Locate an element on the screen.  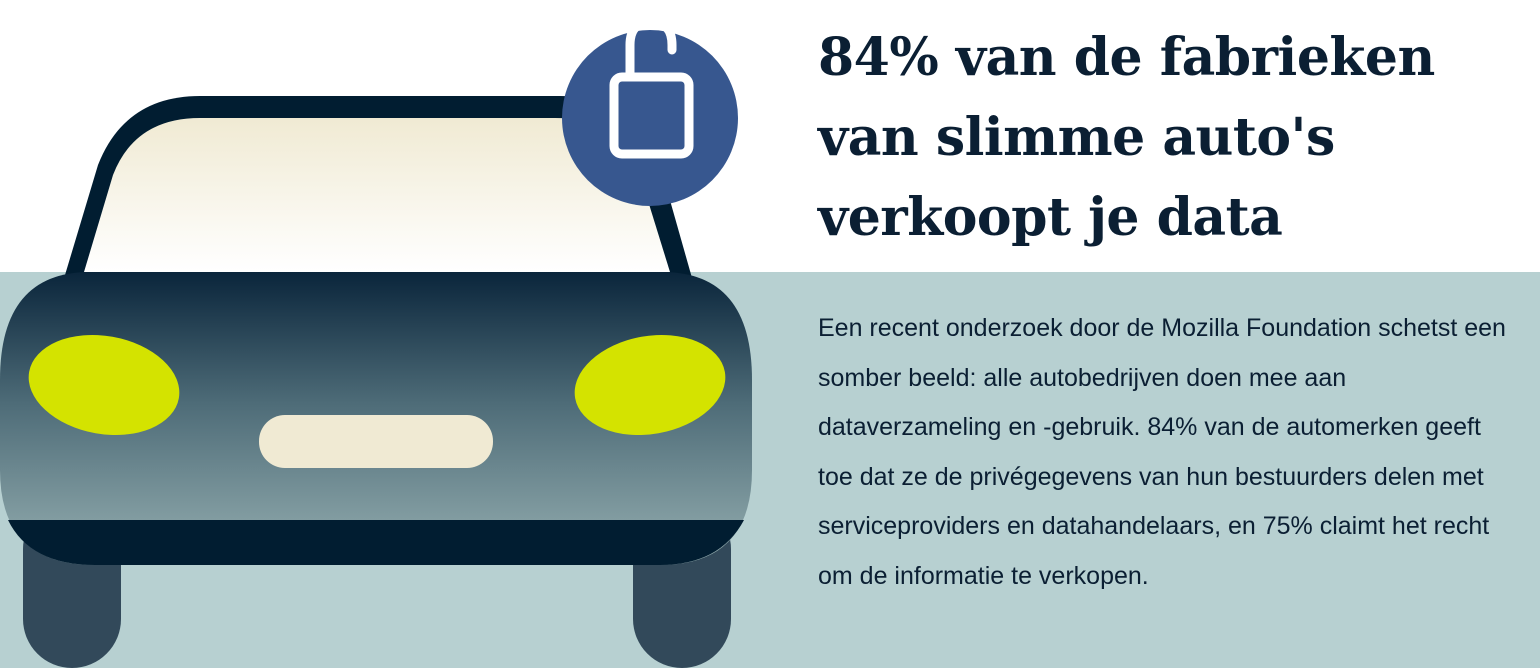
grille is located at coordinates (376, 441).